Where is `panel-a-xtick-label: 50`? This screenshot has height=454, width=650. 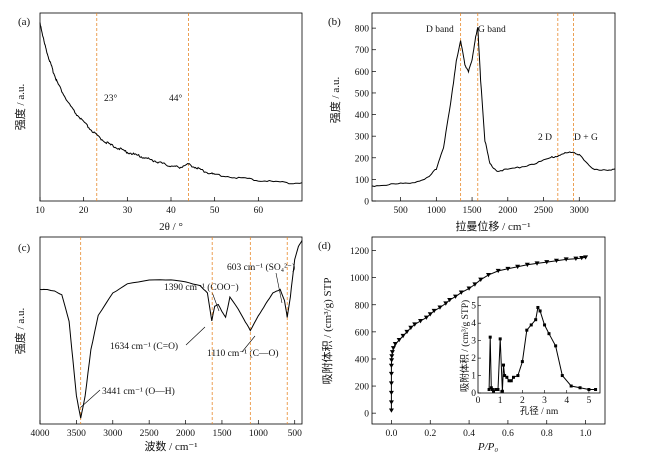 panel-a-xtick-label: 50 is located at coordinates (215, 211).